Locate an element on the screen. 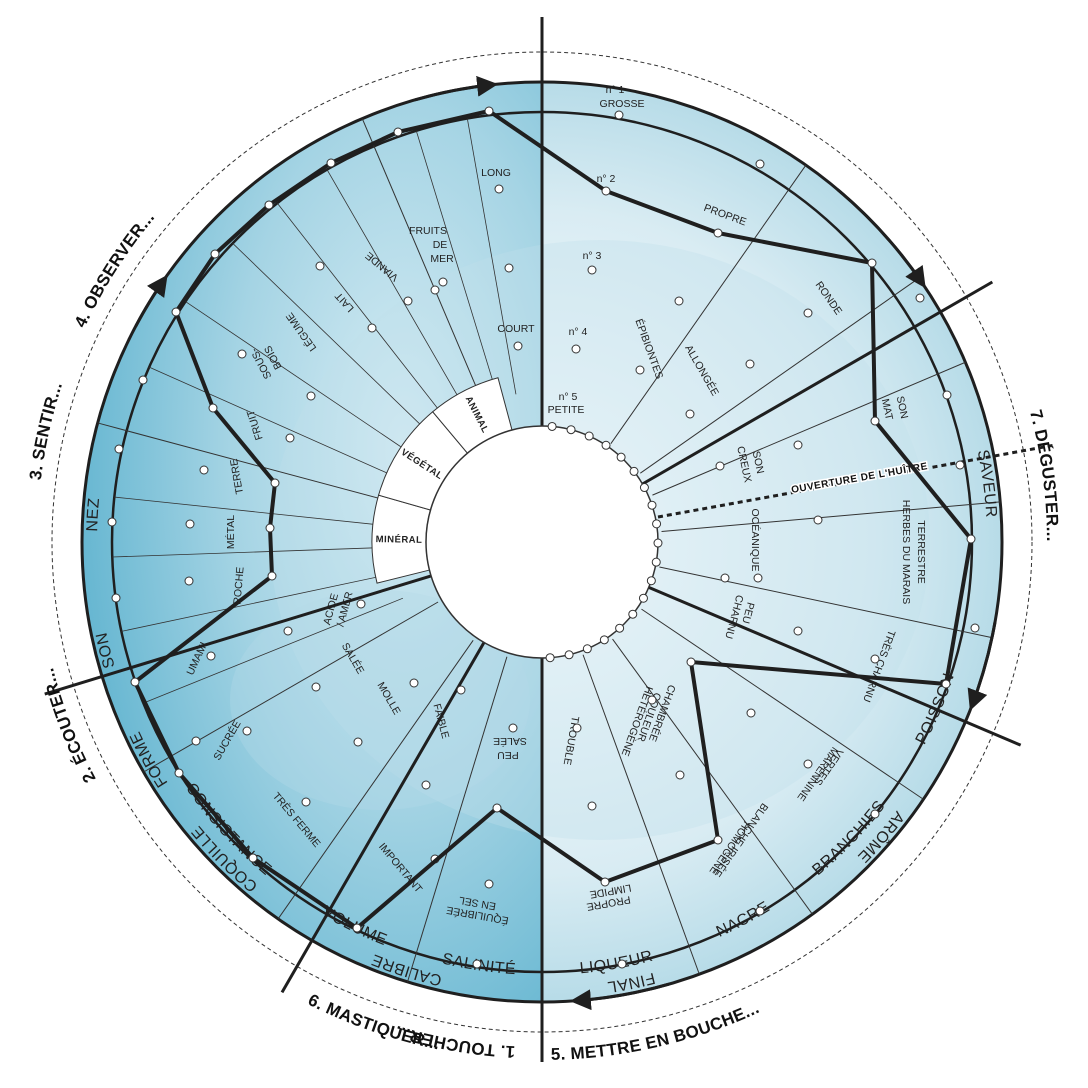 The width and height of the screenshot is (1088, 1088). arrow is located at coordinates (982, 666).